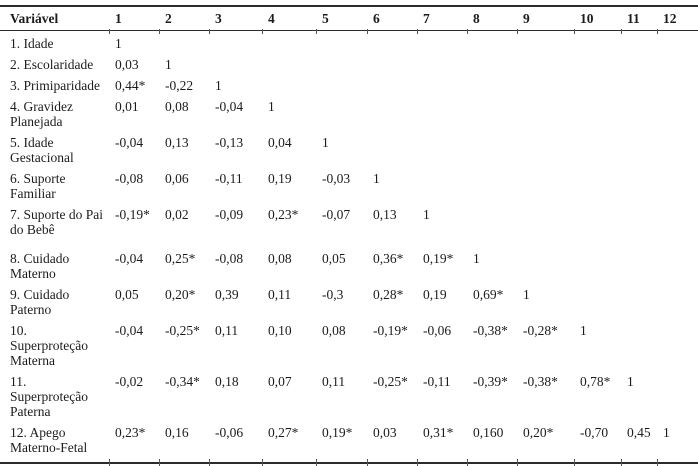 This screenshot has width=698, height=466. I want to click on correlation-cell-r6-c6: 1, so click(376, 178).